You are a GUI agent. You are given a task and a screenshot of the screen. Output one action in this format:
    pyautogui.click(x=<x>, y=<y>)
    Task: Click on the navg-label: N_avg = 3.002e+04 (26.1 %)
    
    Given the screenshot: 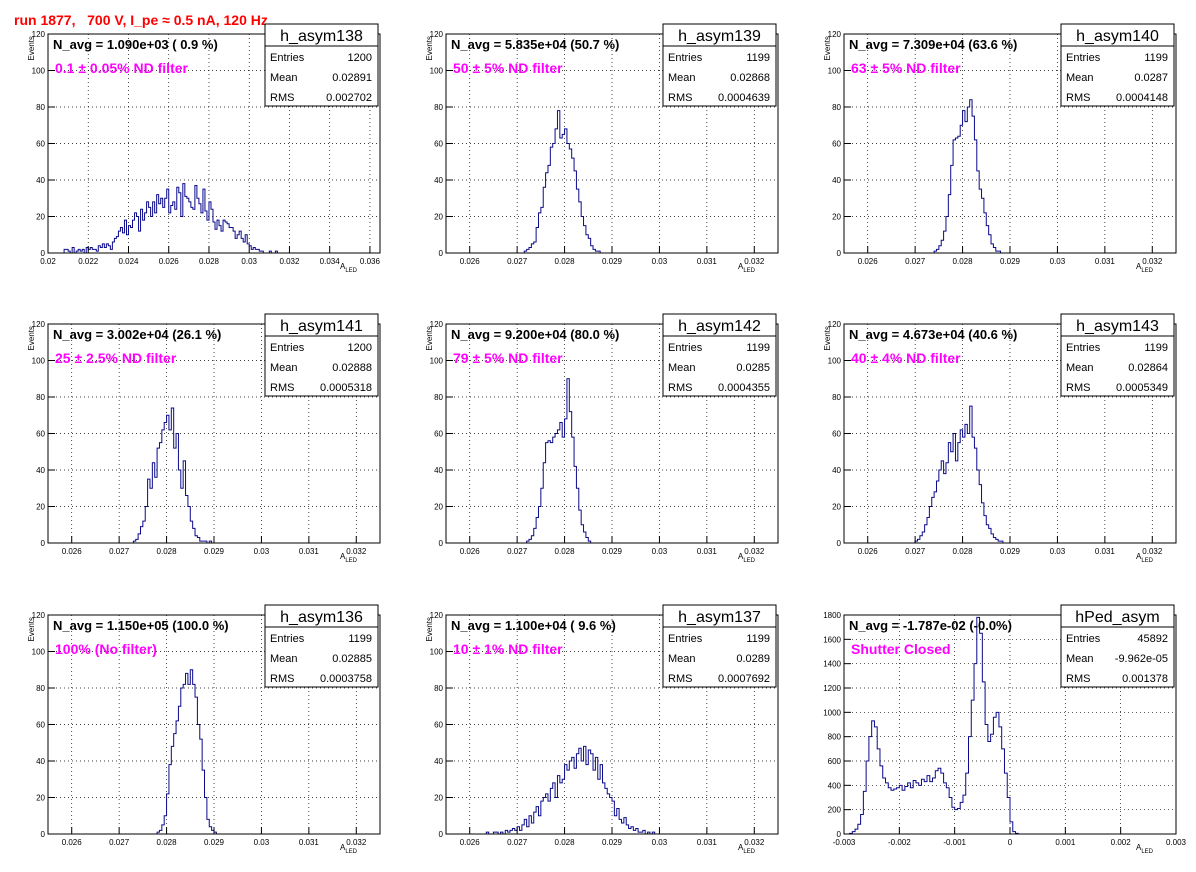 What is the action you would take?
    pyautogui.click(x=137, y=334)
    